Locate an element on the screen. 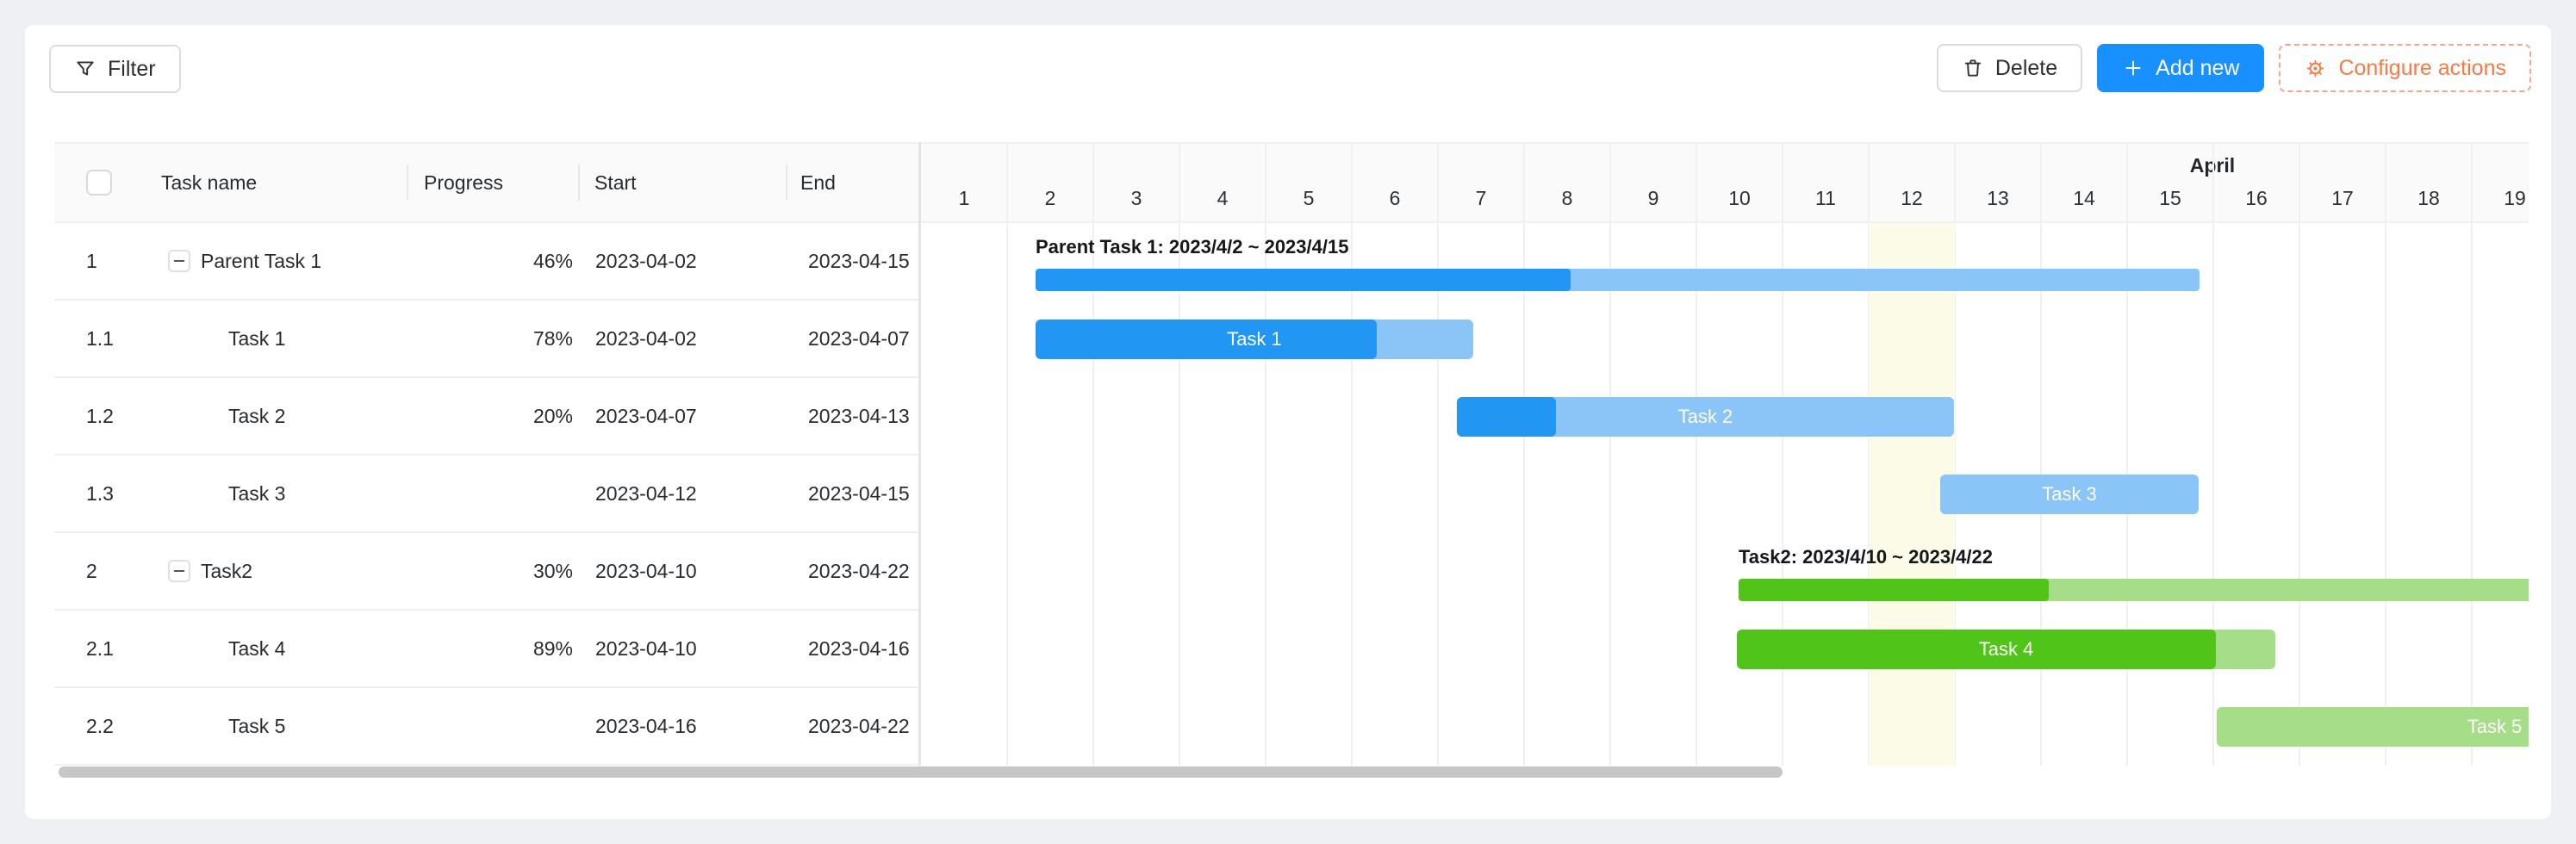 The height and width of the screenshot is (844, 2576). delete-button: Delete is located at coordinates (2010, 68).